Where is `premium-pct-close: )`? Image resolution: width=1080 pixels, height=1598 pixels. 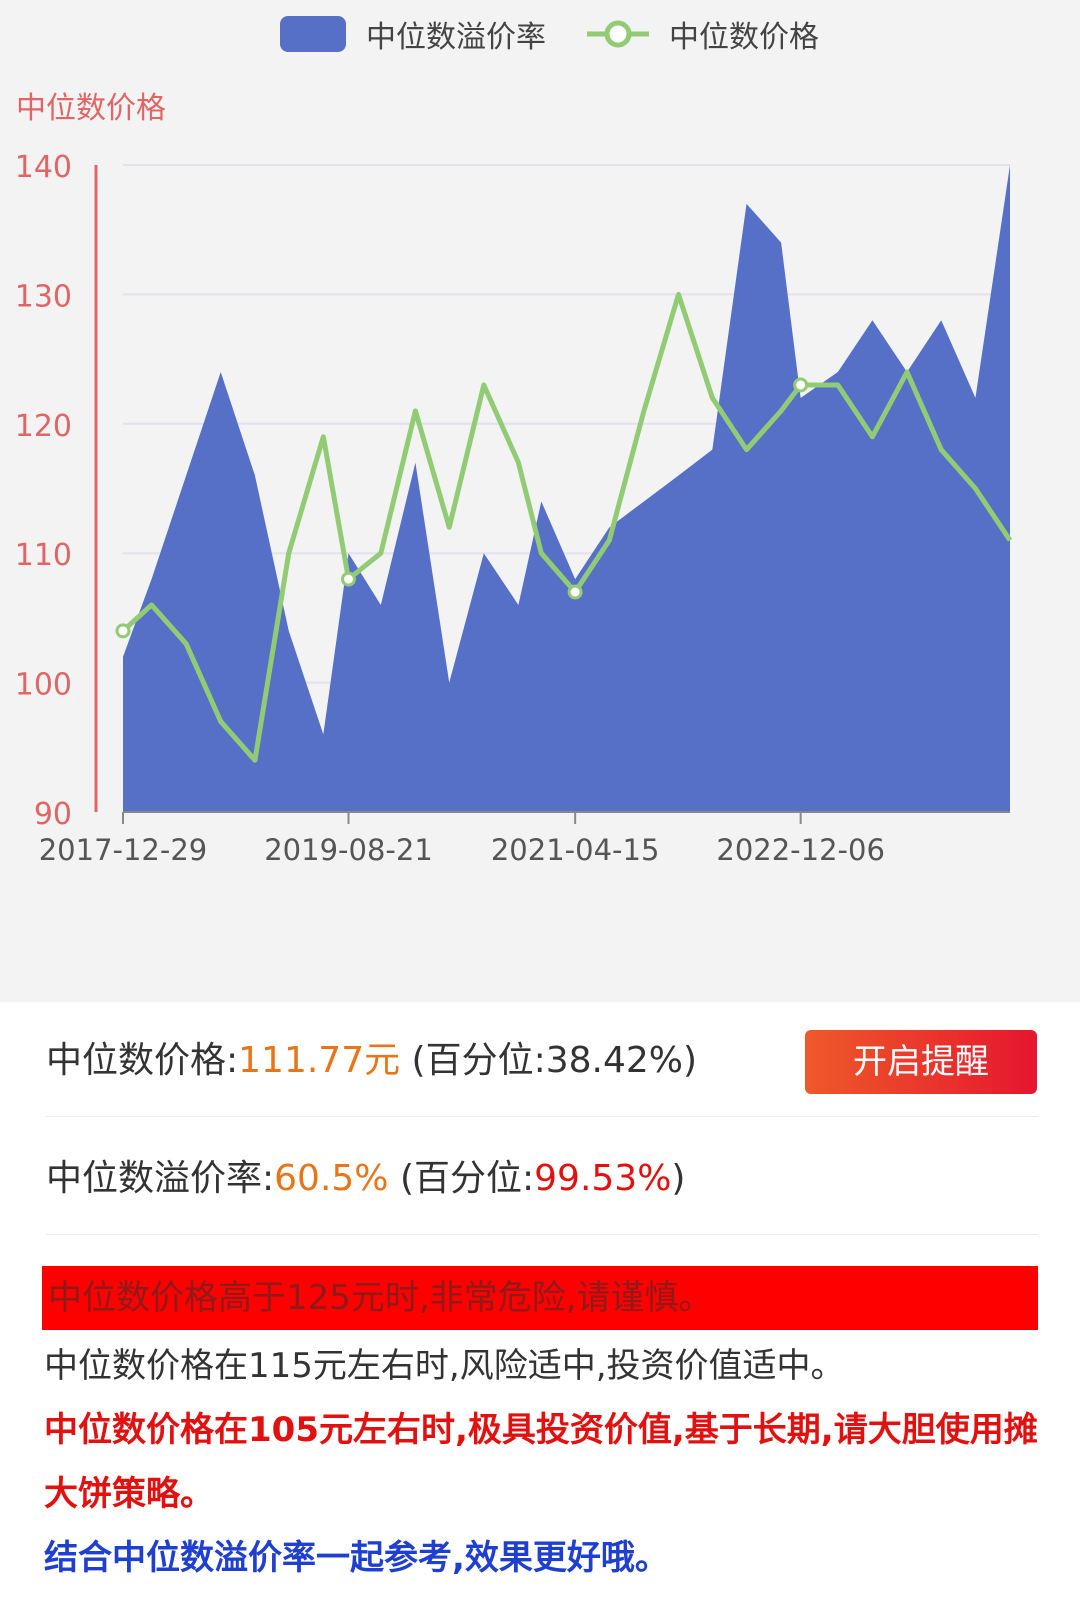
premium-pct-close: ) is located at coordinates (678, 1178).